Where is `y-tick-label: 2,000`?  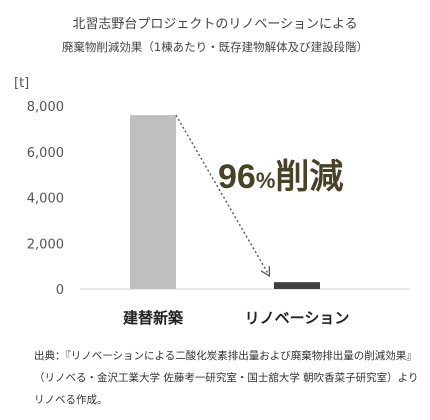 y-tick-label: 2,000 is located at coordinates (45, 244).